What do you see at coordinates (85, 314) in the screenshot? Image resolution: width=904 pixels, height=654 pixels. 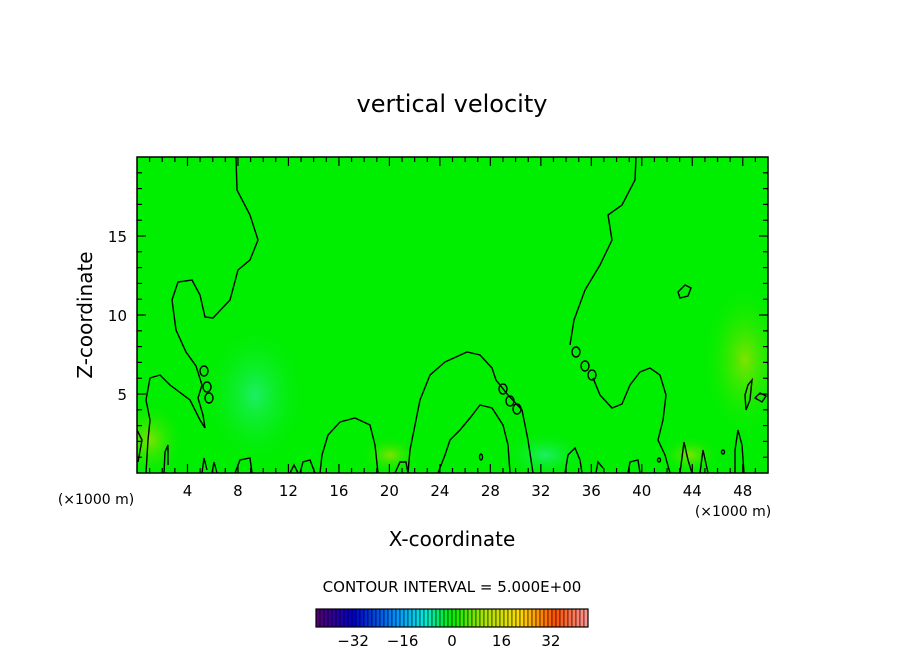 I see `y-axis-label: Z-coordinate` at bounding box center [85, 314].